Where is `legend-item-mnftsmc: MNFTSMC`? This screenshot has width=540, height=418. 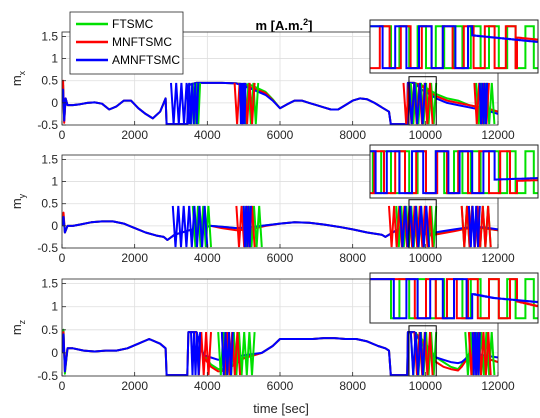 legend-item-mnftsmc: MNFTSMC is located at coordinates (124, 42).